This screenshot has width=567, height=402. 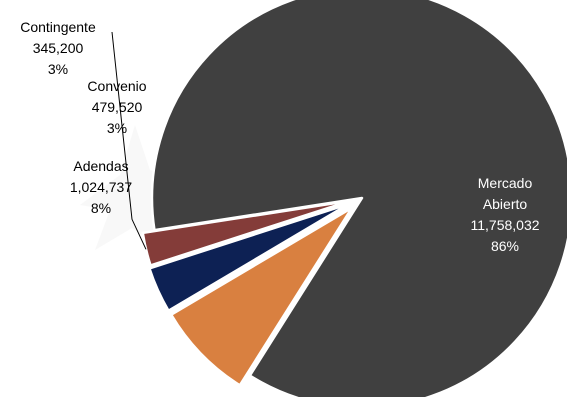 What do you see at coordinates (246, 233) in the screenshot?
I see `pie-slice-contingente` at bounding box center [246, 233].